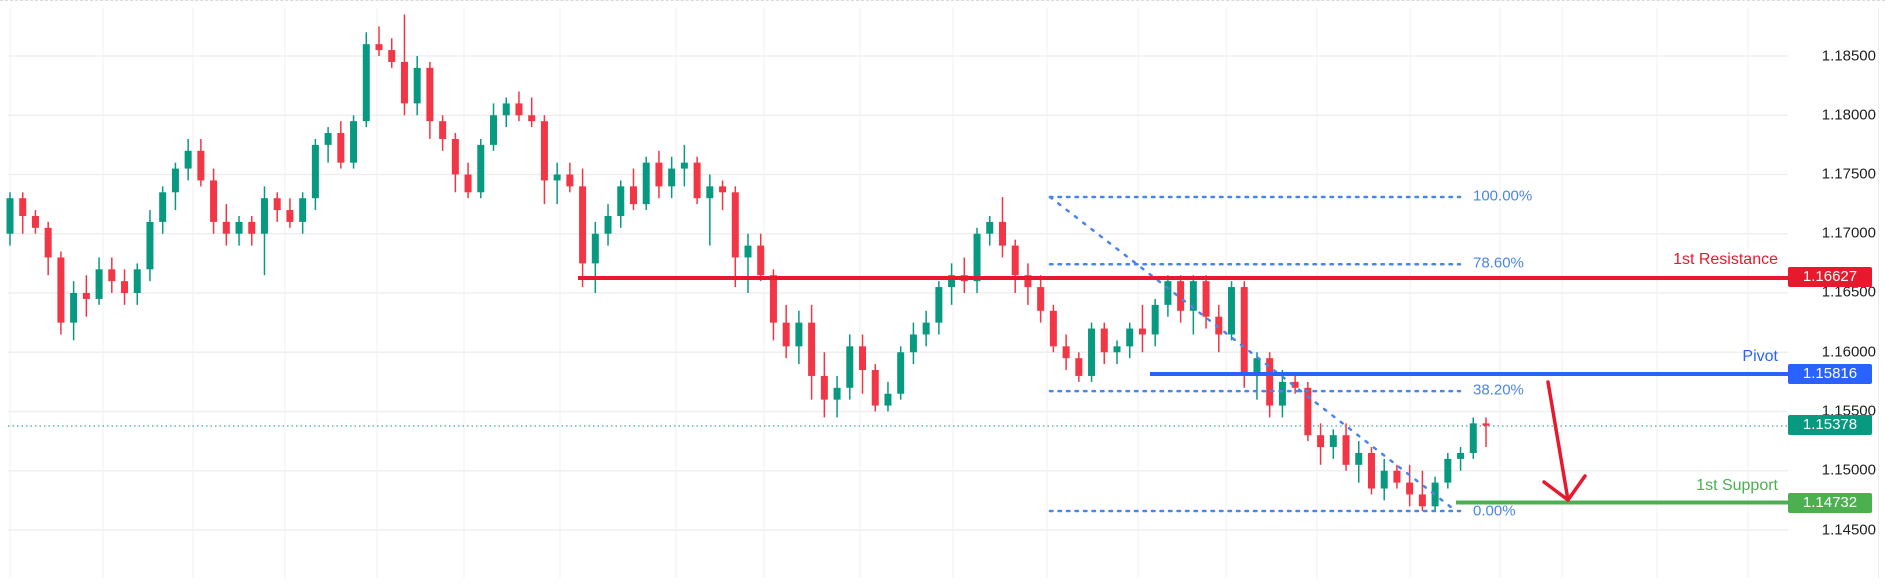  Describe the element at coordinates (1878, 293) in the screenshot. I see `price-axis-separator` at that location.